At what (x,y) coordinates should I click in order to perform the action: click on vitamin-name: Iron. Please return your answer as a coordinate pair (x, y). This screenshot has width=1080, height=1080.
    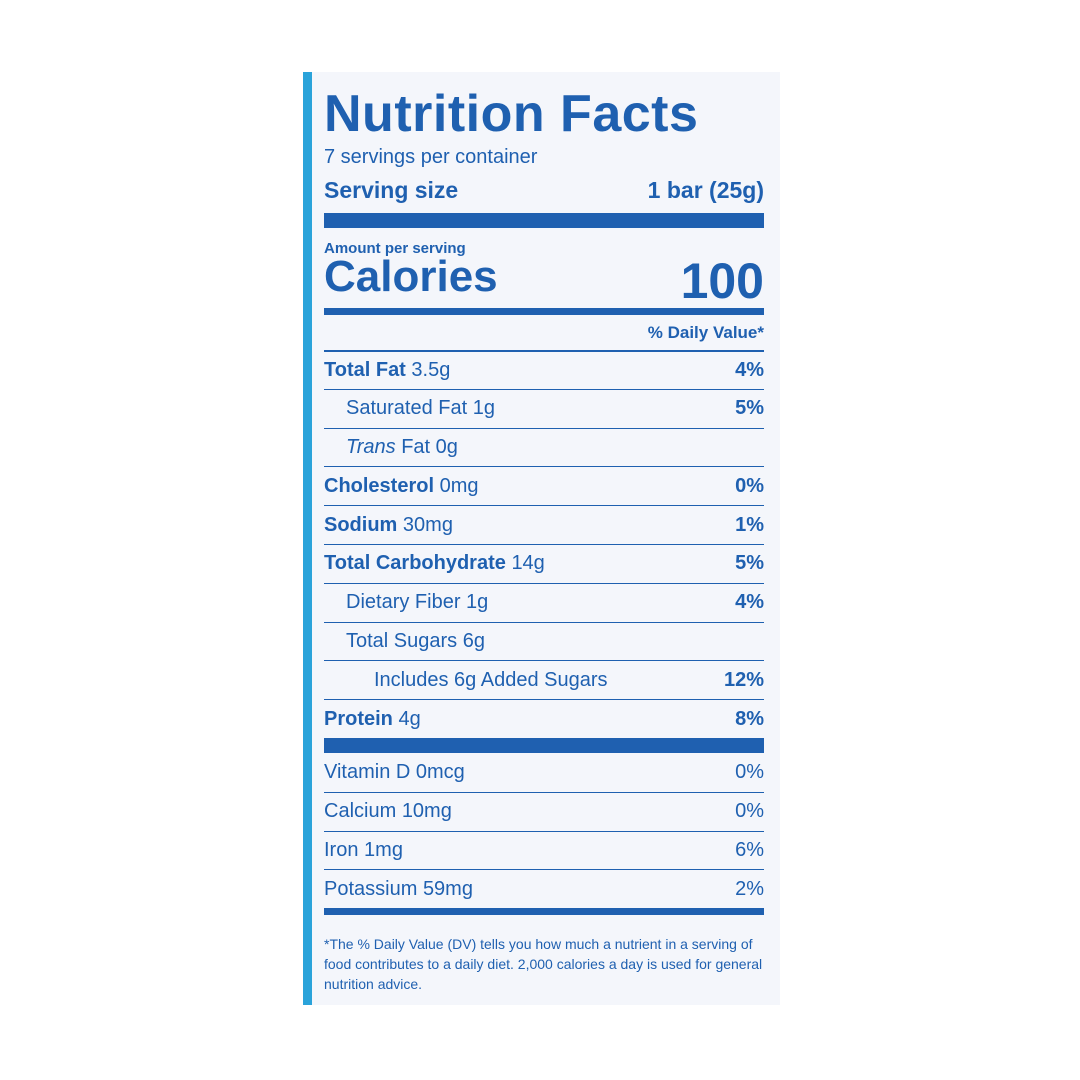
    Looking at the image, I should click on (341, 849).